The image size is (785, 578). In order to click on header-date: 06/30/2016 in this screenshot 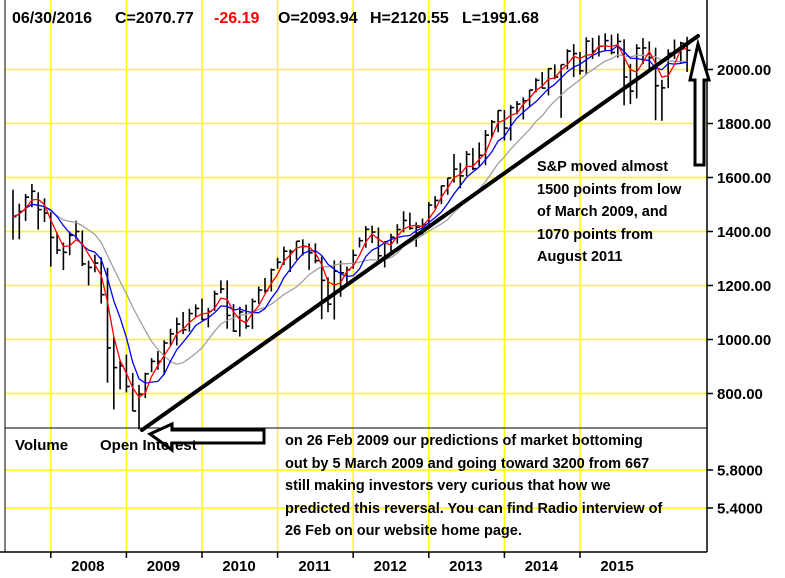, I will do `click(52, 18)`.